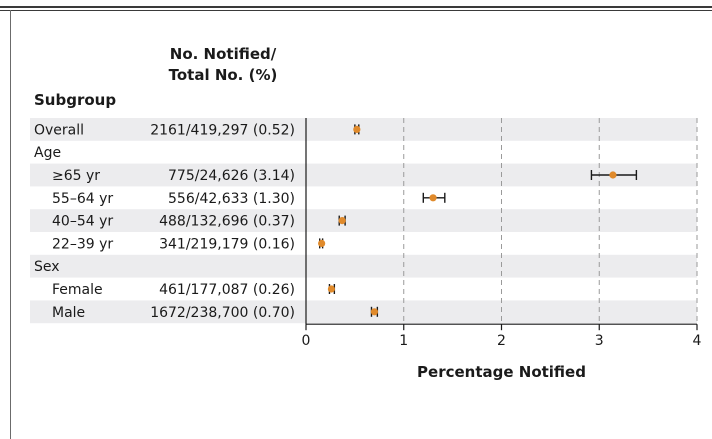 This screenshot has width=712, height=439. What do you see at coordinates (77, 290) in the screenshot?
I see `row-label: Female` at bounding box center [77, 290].